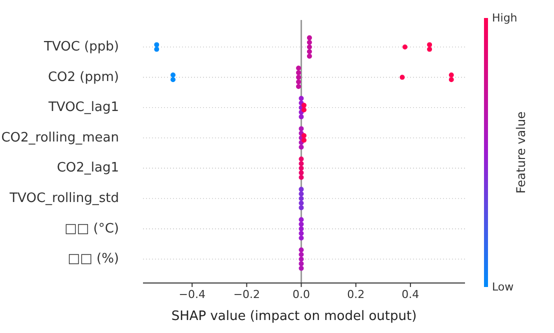 Image resolution: width=554 pixels, height=333 pixels. Describe the element at coordinates (81, 47) in the screenshot. I see `y-tick-label: TVOC (ppb)` at that location.